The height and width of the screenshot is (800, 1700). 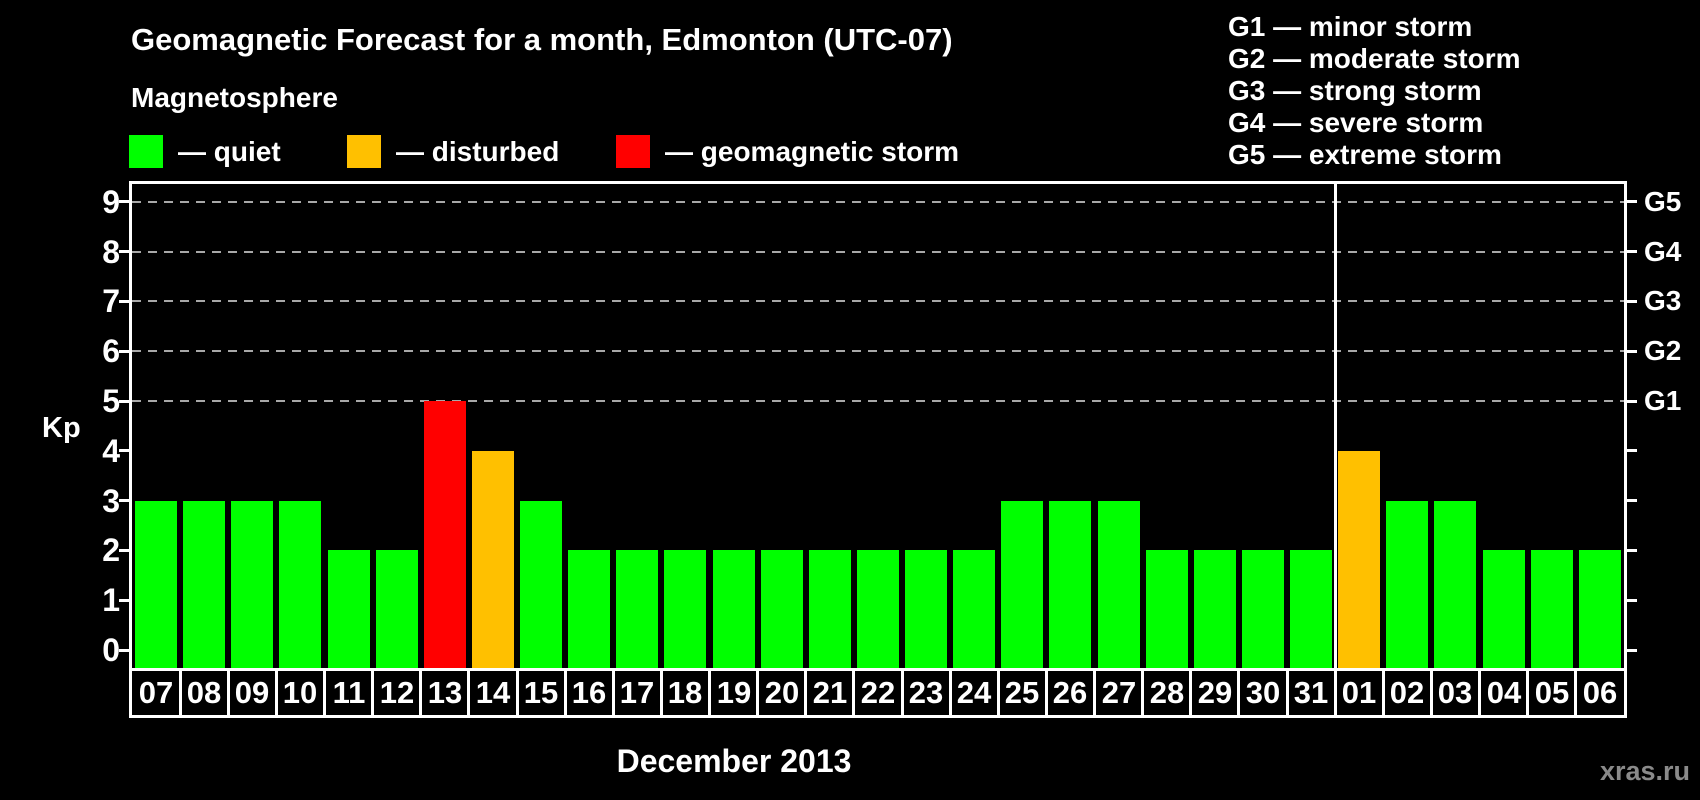 What do you see at coordinates (830, 692) in the screenshot?
I see `day-label-21: 21` at bounding box center [830, 692].